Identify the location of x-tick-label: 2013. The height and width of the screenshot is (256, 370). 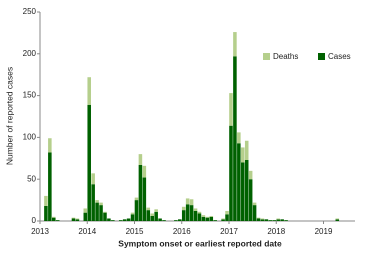
(40, 231).